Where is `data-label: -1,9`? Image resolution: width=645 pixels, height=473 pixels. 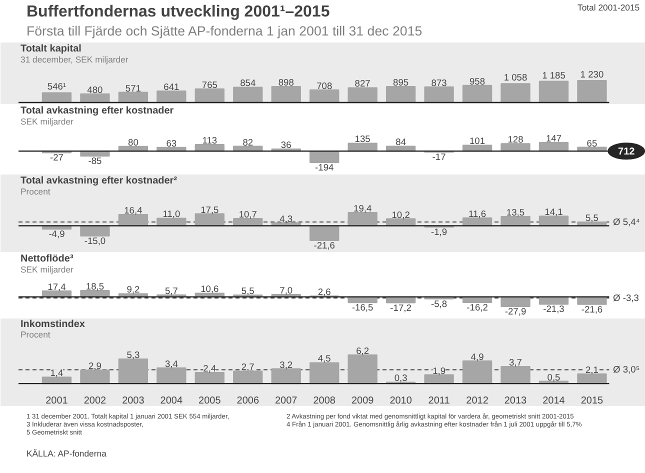
data-label: -1,9 is located at coordinates (439, 232).